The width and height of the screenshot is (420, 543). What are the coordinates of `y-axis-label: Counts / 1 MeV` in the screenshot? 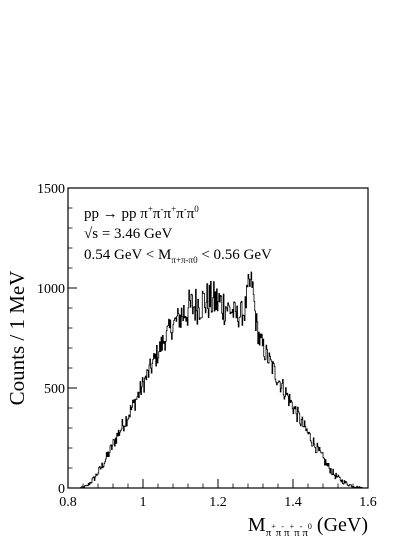 It's located at (17, 338).